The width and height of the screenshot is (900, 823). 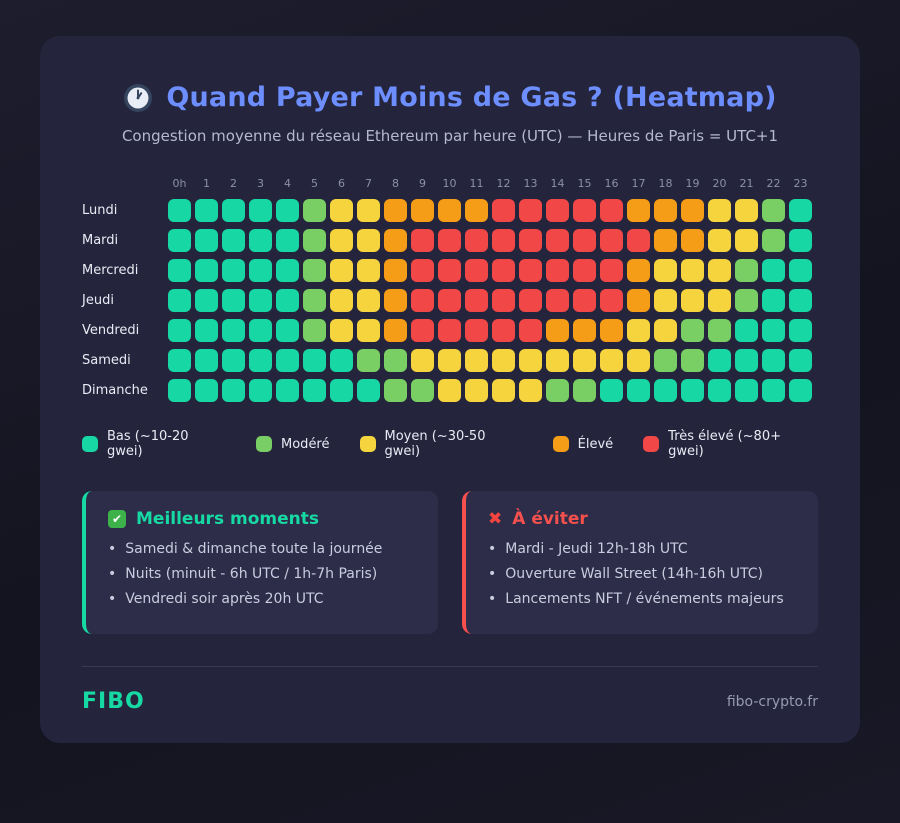 What do you see at coordinates (287, 183) in the screenshot?
I see `hour-label: 4` at bounding box center [287, 183].